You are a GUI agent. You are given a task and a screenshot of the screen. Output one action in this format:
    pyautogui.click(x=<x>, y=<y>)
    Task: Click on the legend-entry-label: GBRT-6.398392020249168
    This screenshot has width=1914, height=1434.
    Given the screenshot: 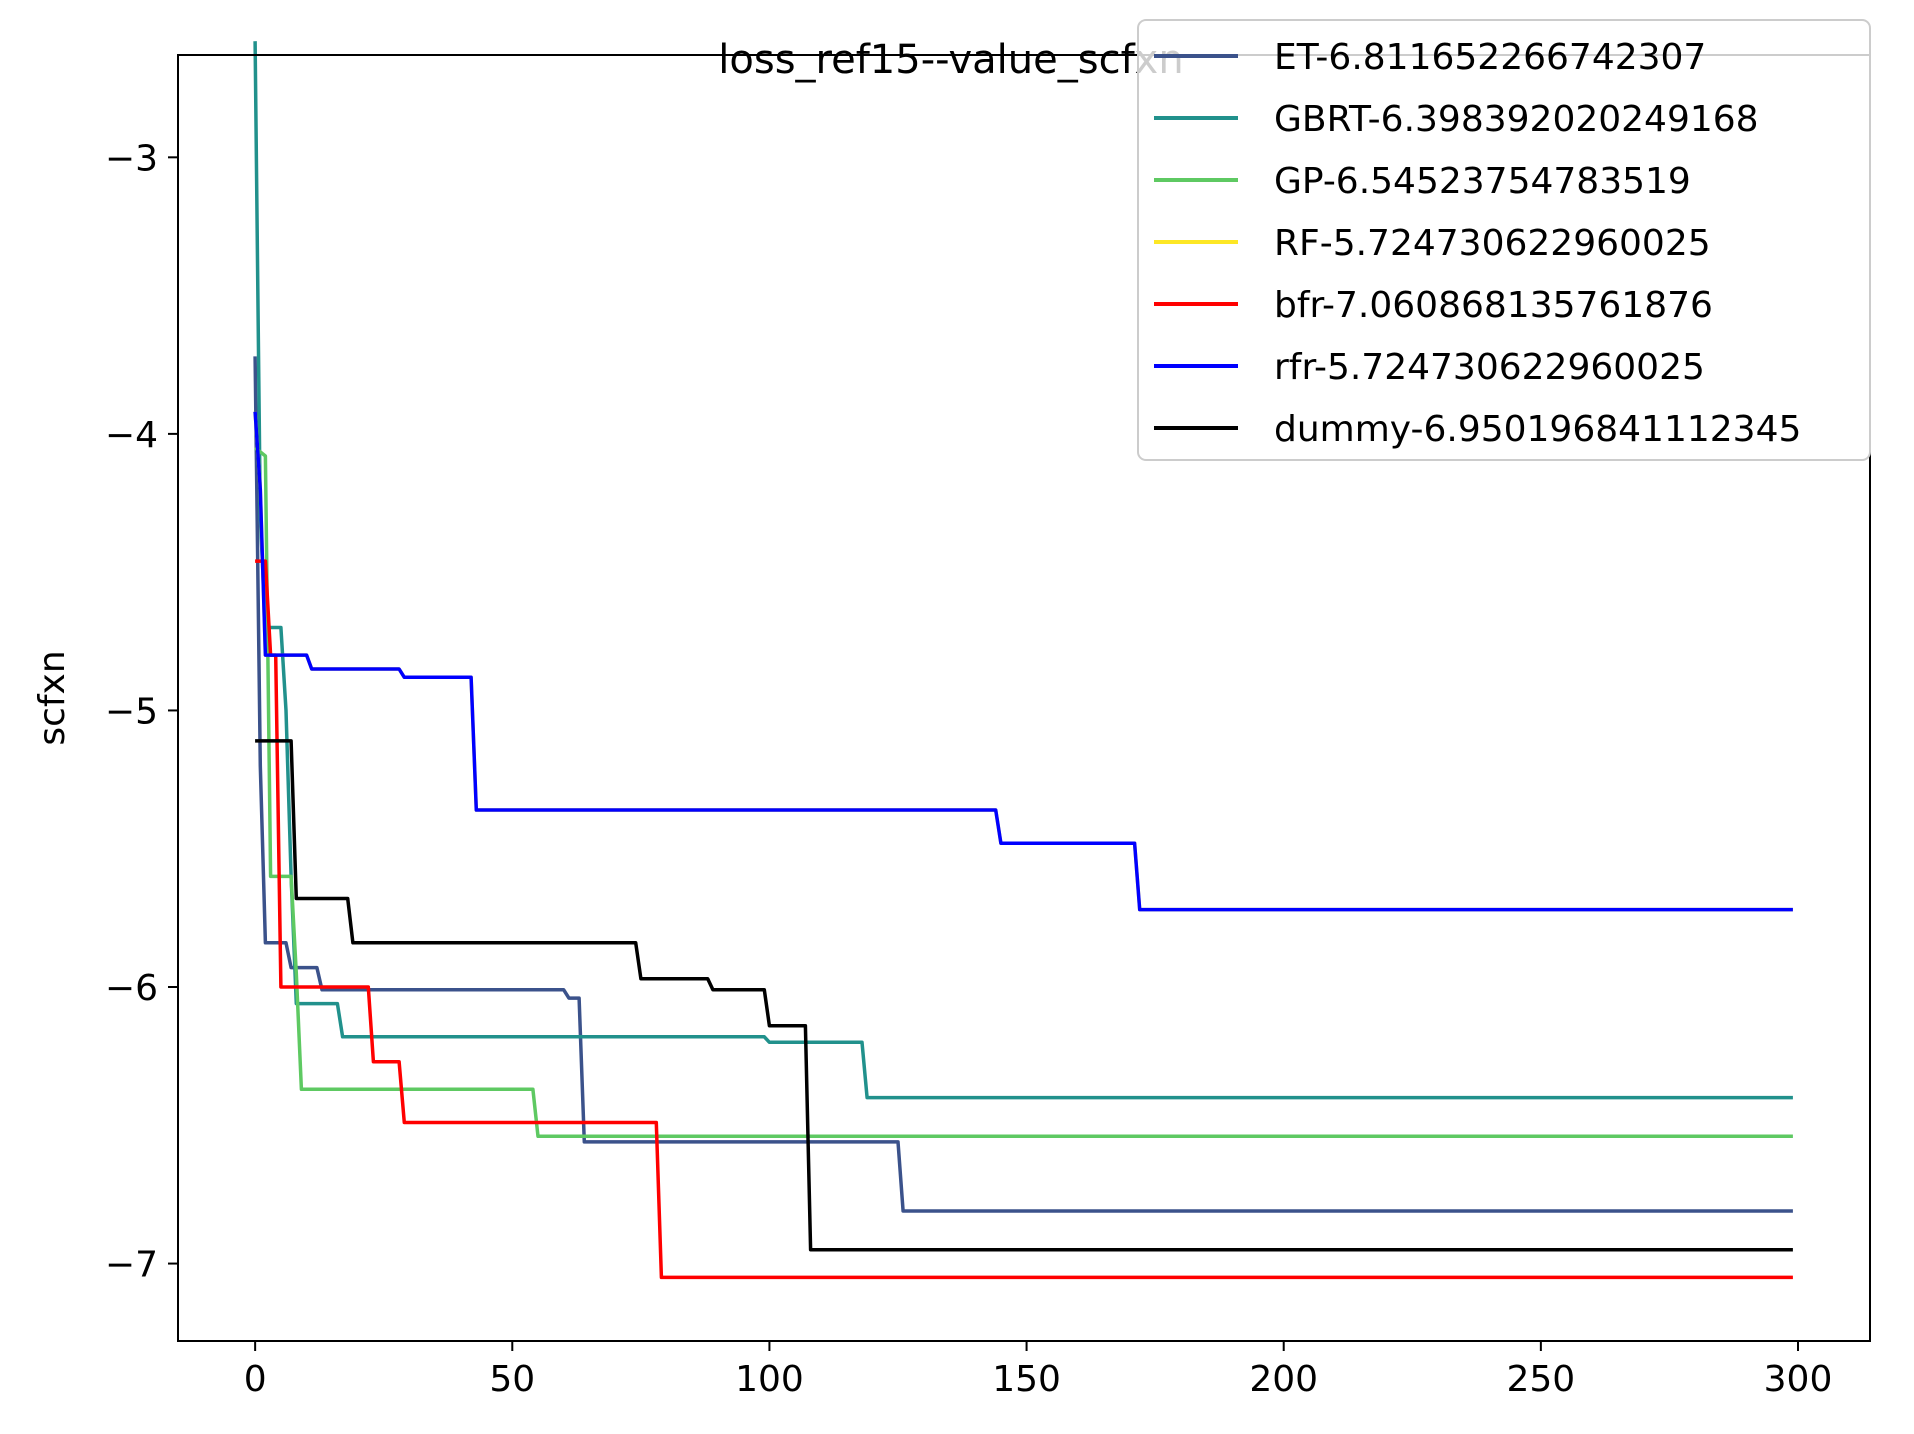 What is the action you would take?
    pyautogui.click(x=1516, y=119)
    